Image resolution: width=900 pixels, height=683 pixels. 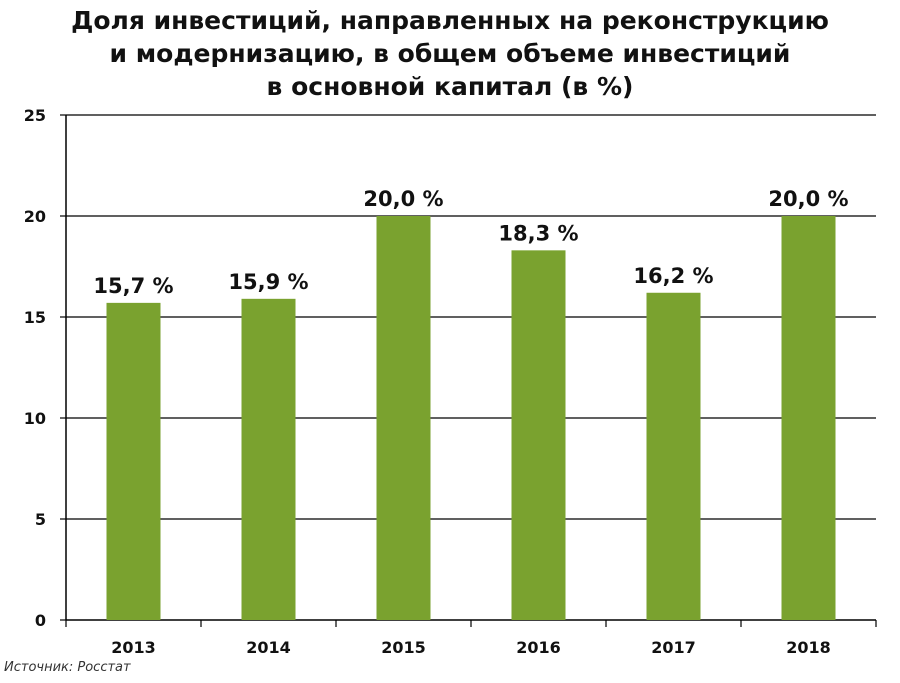 I want to click on x-tick-label-2014: 2014, so click(x=268, y=647).